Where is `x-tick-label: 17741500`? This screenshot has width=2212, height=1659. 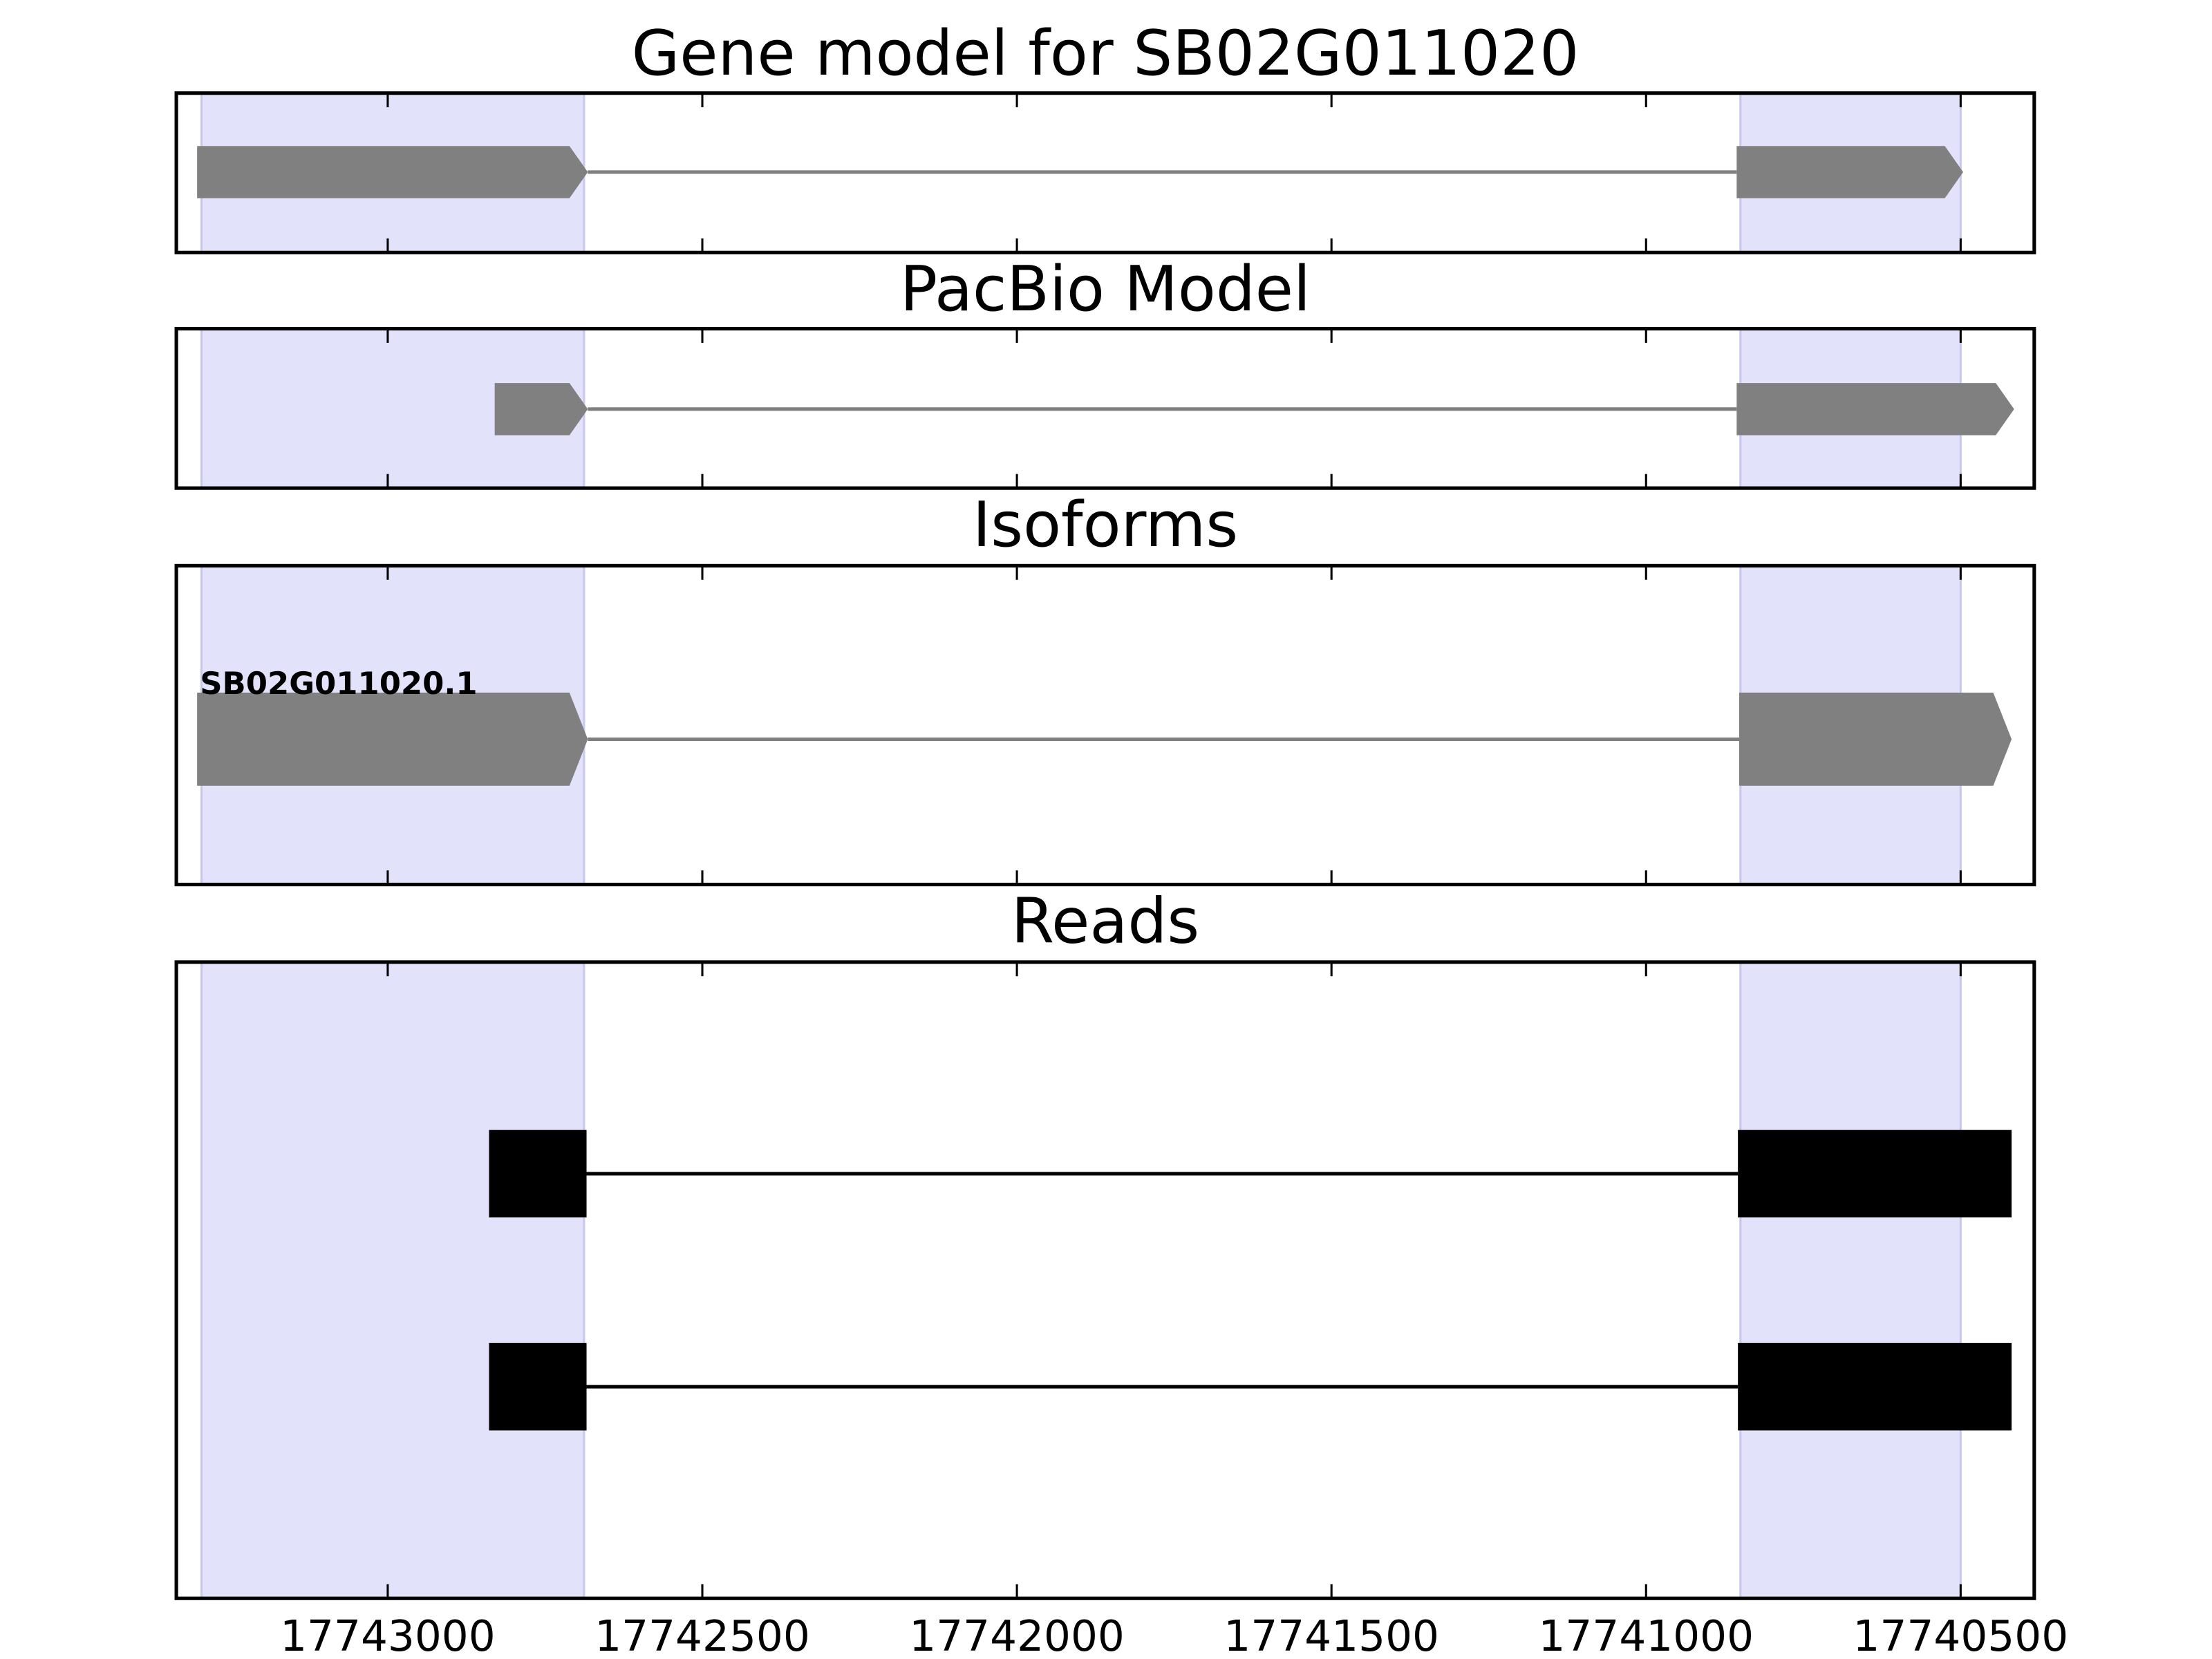
x-tick-label: 17741500 is located at coordinates (1331, 1635).